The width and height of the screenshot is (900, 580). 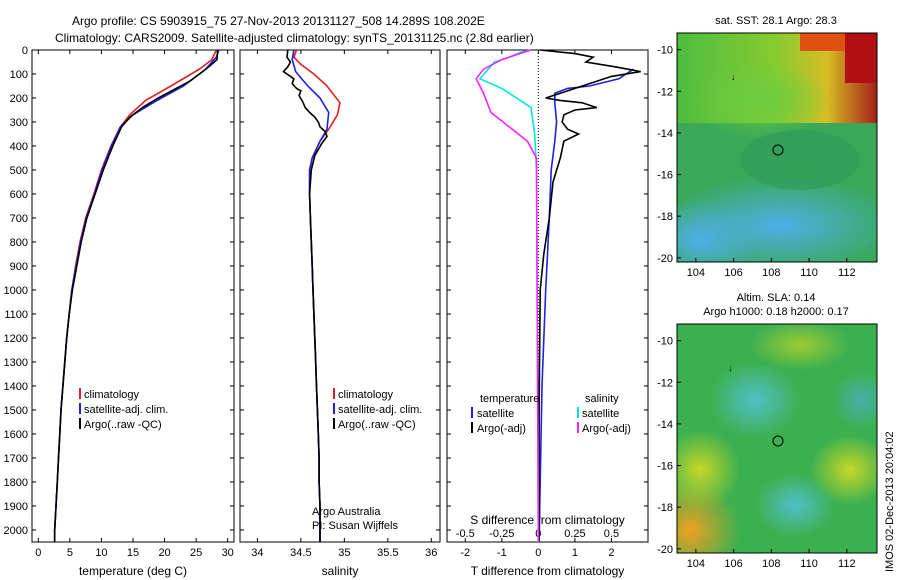 What do you see at coordinates (575, 553) in the screenshot?
I see `x-tick-label: 1` at bounding box center [575, 553].